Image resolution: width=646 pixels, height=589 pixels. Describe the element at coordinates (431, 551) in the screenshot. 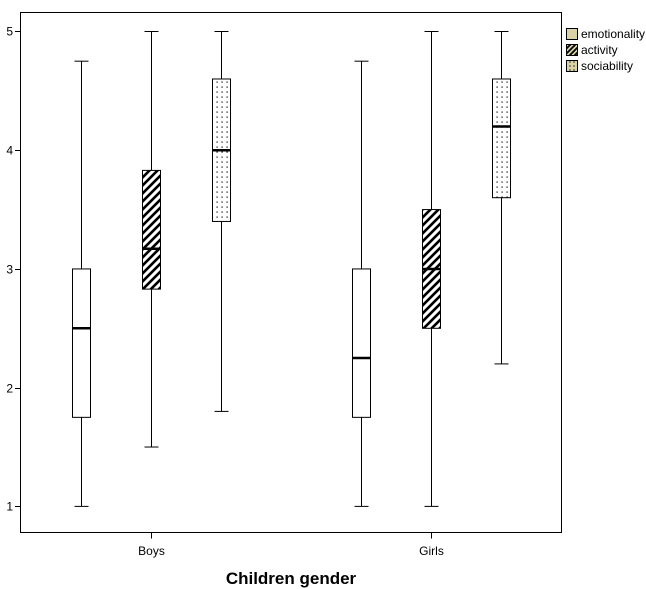

I see `x-tick-label: Girls` at that location.